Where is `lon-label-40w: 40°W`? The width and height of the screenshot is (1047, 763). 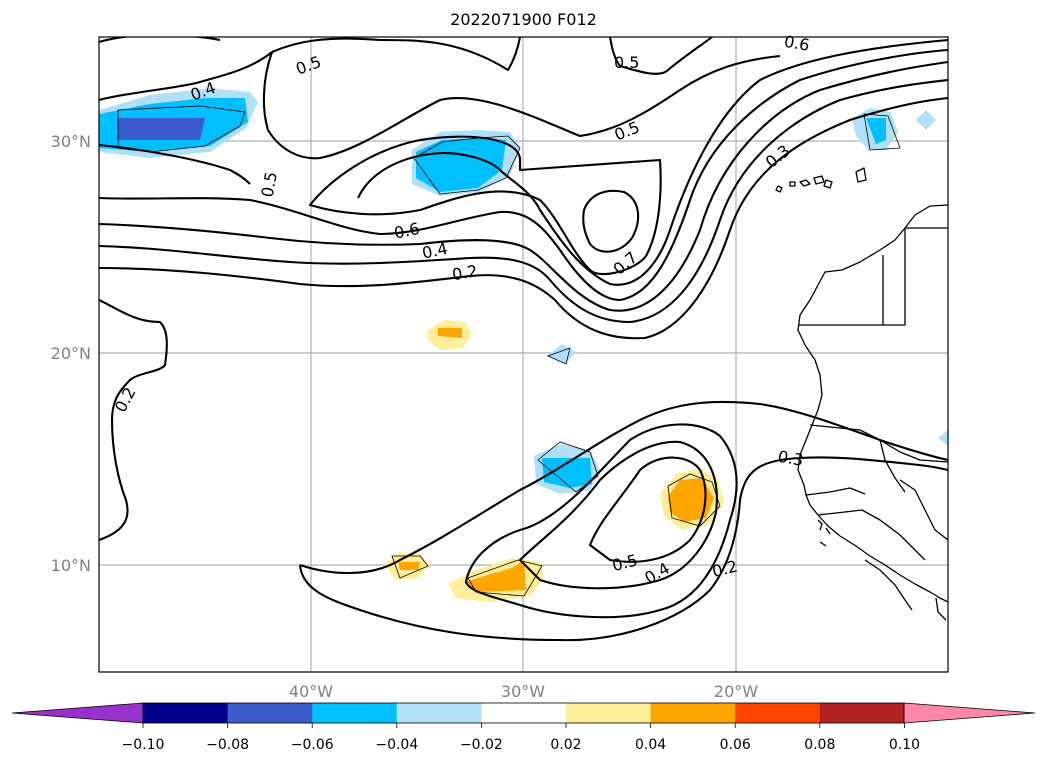 lon-label-40w: 40°W is located at coordinates (311, 691).